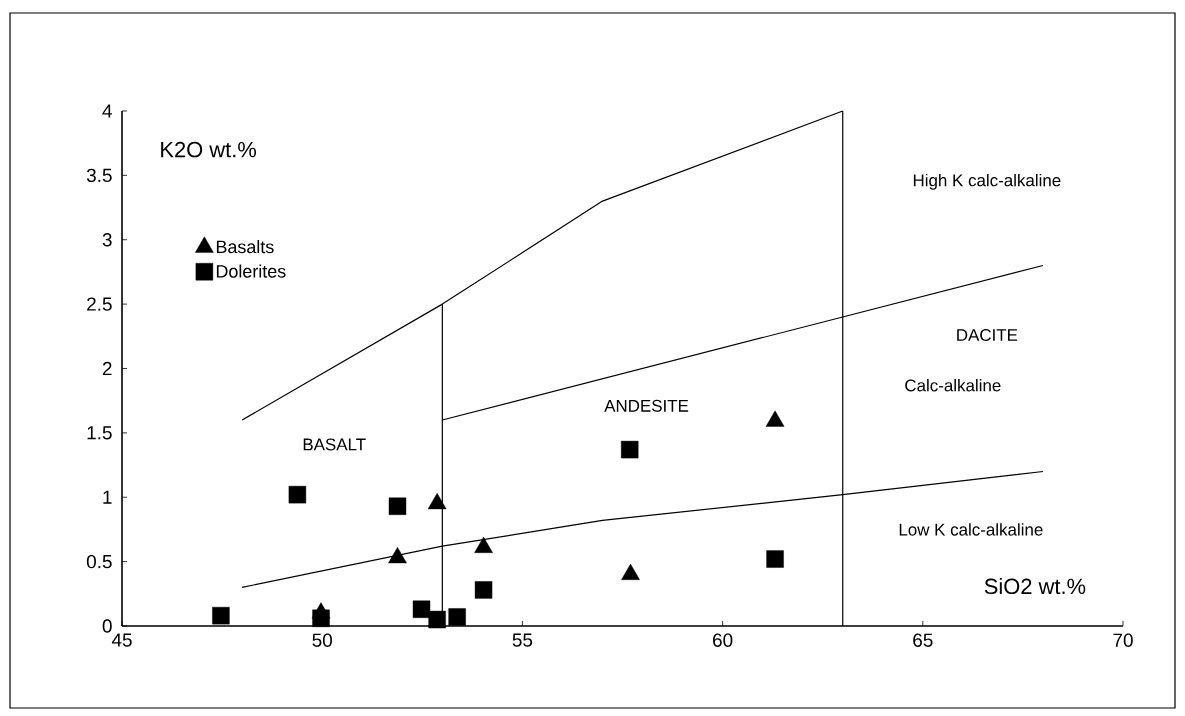 The height and width of the screenshot is (716, 1185). What do you see at coordinates (334, 444) in the screenshot?
I see `annotation: BASALT` at bounding box center [334, 444].